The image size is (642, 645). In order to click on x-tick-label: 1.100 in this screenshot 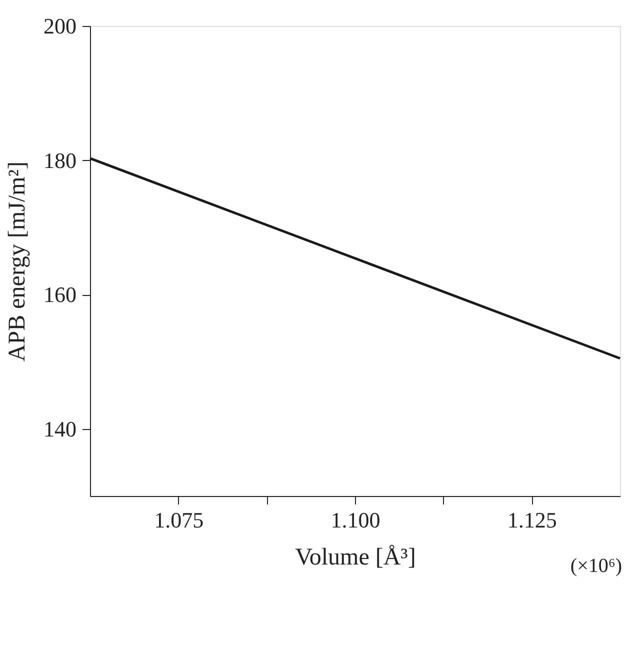, I will do `click(355, 520)`.